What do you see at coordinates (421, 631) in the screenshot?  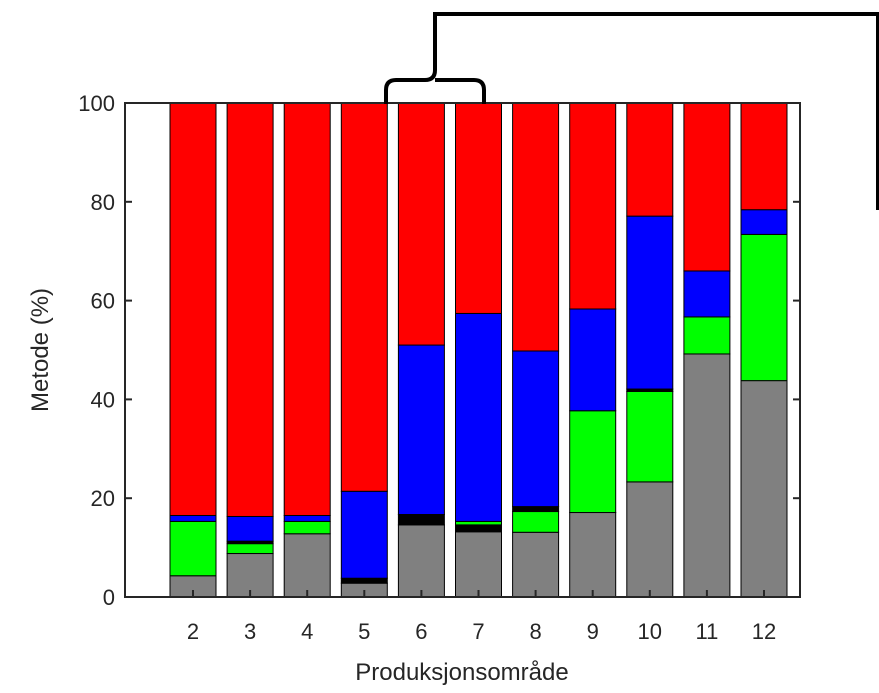 I see `x-tick-label: 6` at bounding box center [421, 631].